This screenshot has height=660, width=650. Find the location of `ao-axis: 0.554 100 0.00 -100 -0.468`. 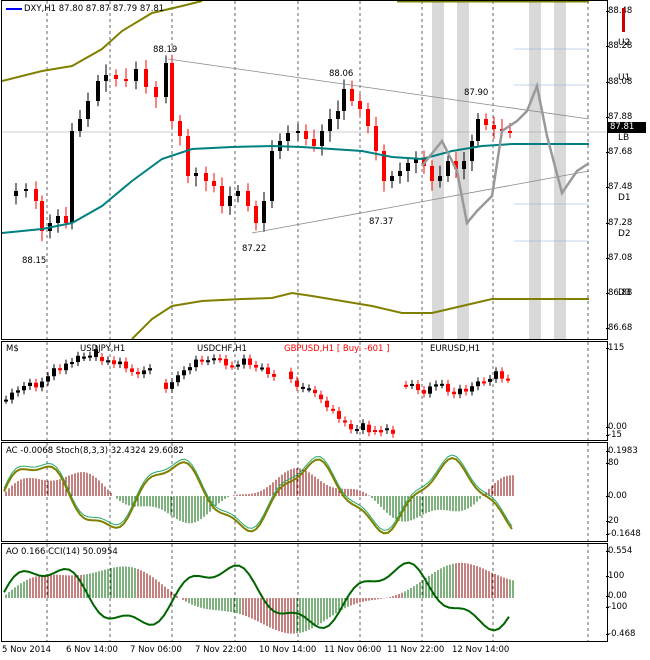

ao-axis: 0.554 100 0.00 -100 -0.468 is located at coordinates (627, 592).